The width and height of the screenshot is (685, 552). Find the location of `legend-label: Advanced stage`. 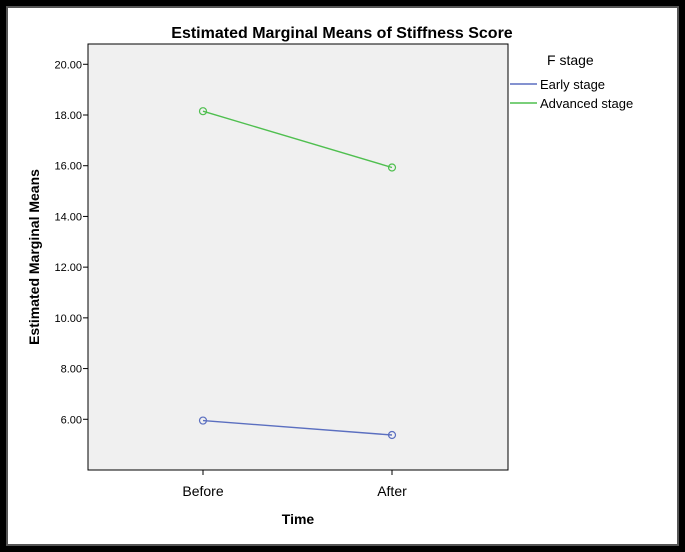

legend-label: Advanced stage is located at coordinates (586, 103).